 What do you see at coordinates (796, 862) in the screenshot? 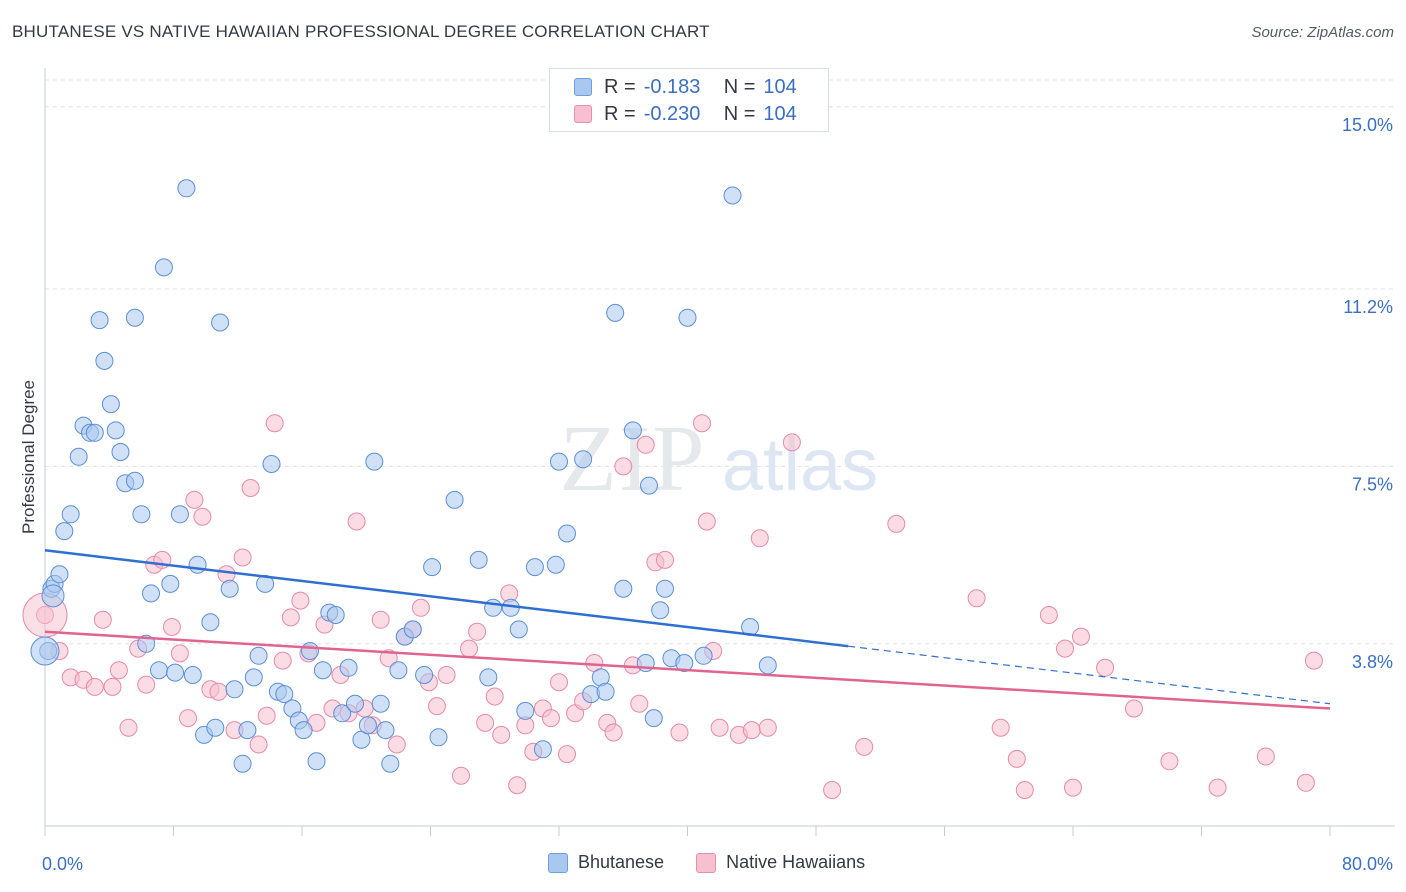
I see `series-label-native-hawaiians: Native Hawaiians` at bounding box center [796, 862].